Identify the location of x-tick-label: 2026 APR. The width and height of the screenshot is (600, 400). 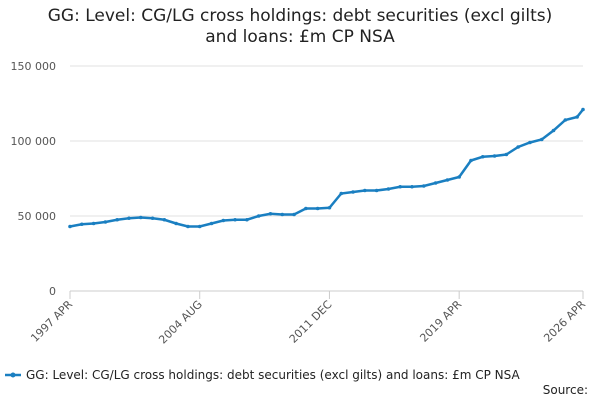
(564, 321).